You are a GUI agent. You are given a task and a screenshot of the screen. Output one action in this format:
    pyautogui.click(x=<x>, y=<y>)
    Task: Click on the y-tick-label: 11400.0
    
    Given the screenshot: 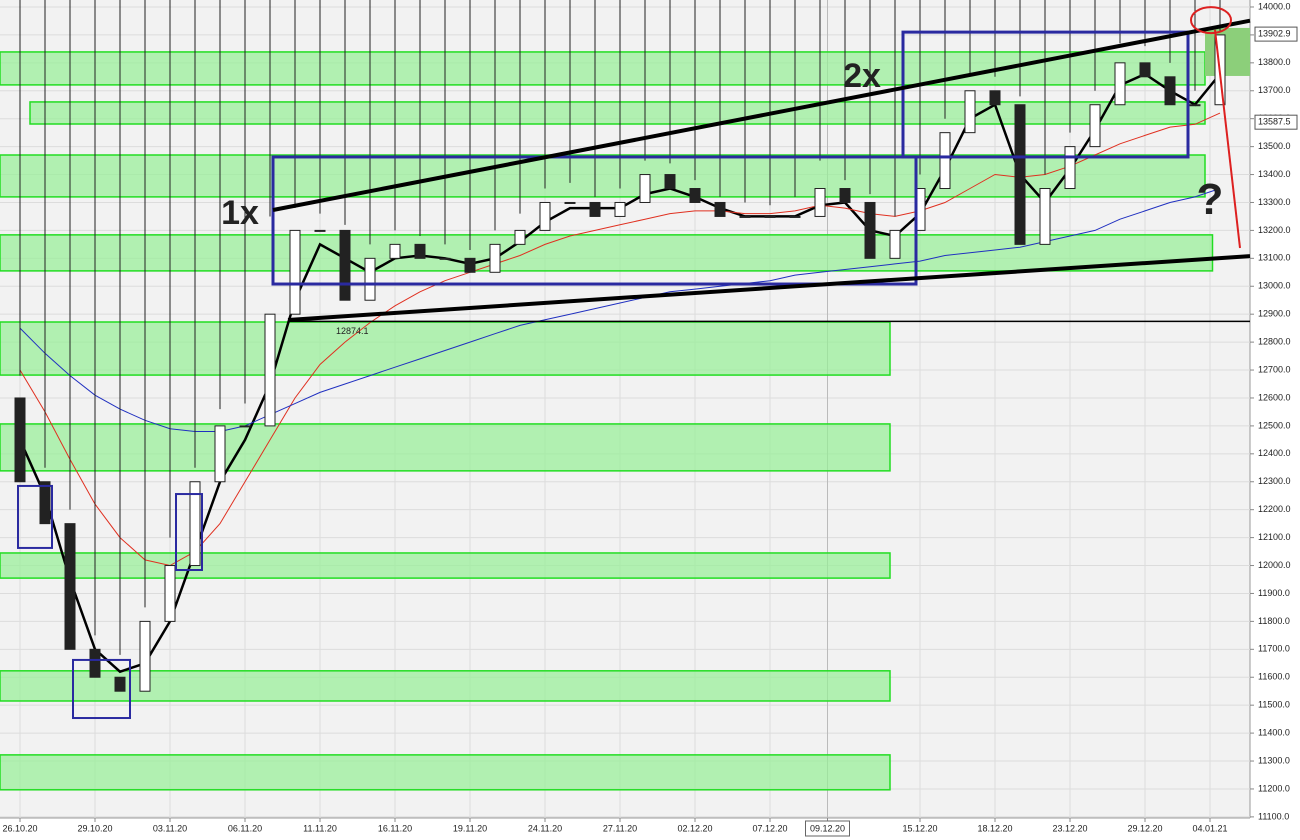 What is the action you would take?
    pyautogui.click(x=1274, y=732)
    